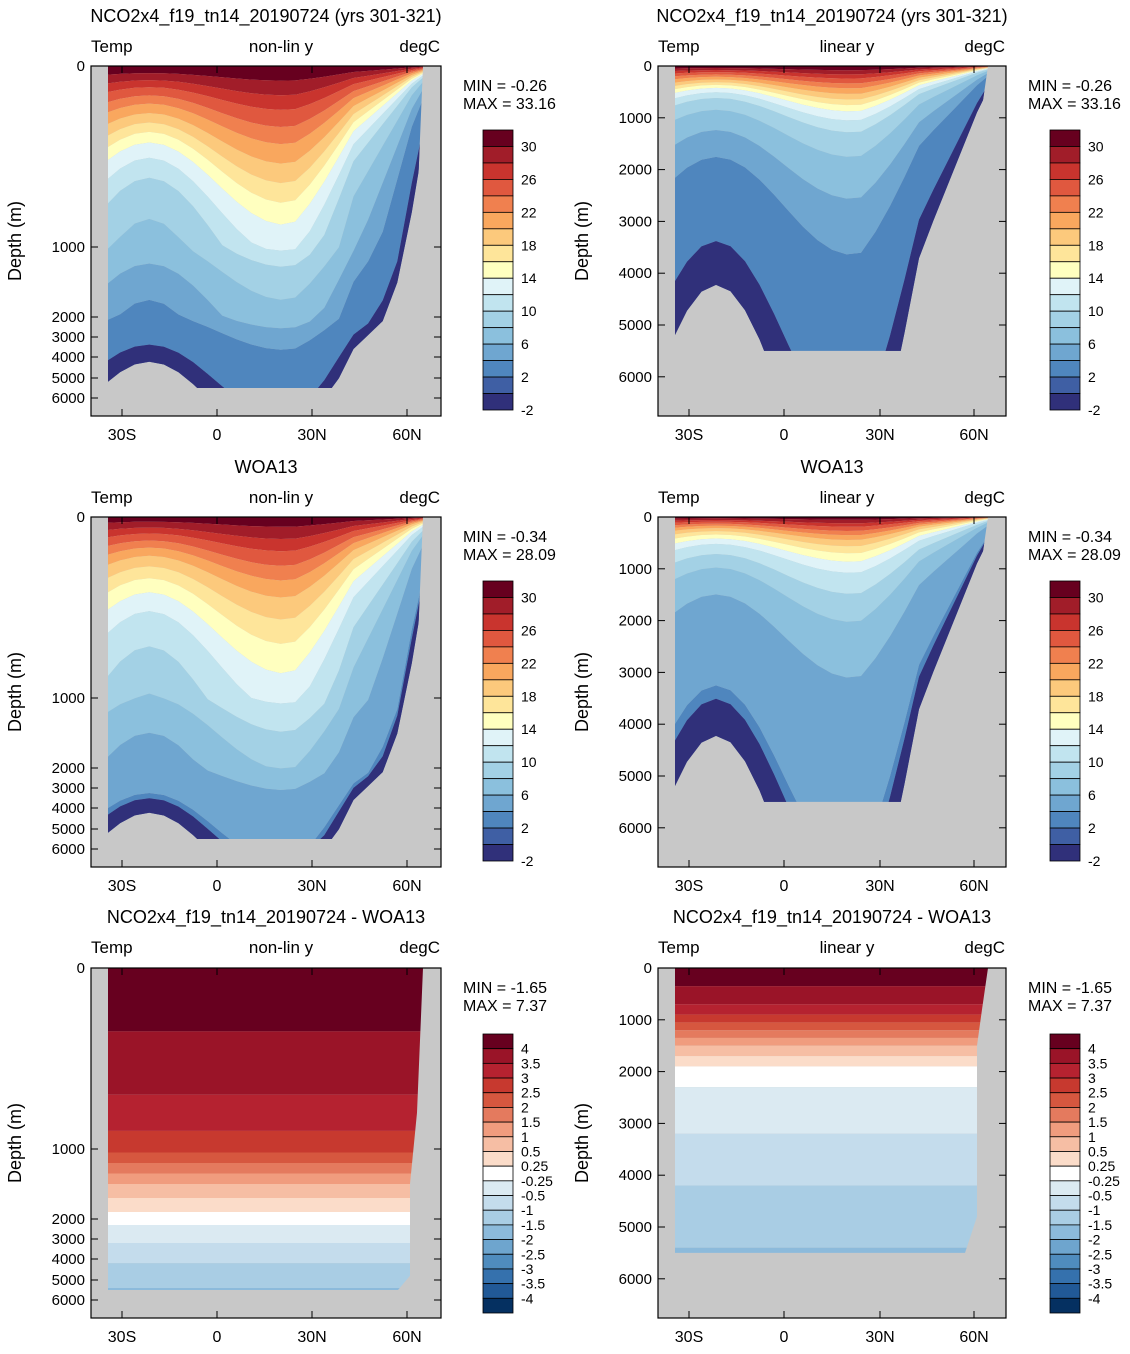 The image size is (1130, 1354). What do you see at coordinates (1100, 1284) in the screenshot?
I see `colorbar-label: -3.5` at bounding box center [1100, 1284].